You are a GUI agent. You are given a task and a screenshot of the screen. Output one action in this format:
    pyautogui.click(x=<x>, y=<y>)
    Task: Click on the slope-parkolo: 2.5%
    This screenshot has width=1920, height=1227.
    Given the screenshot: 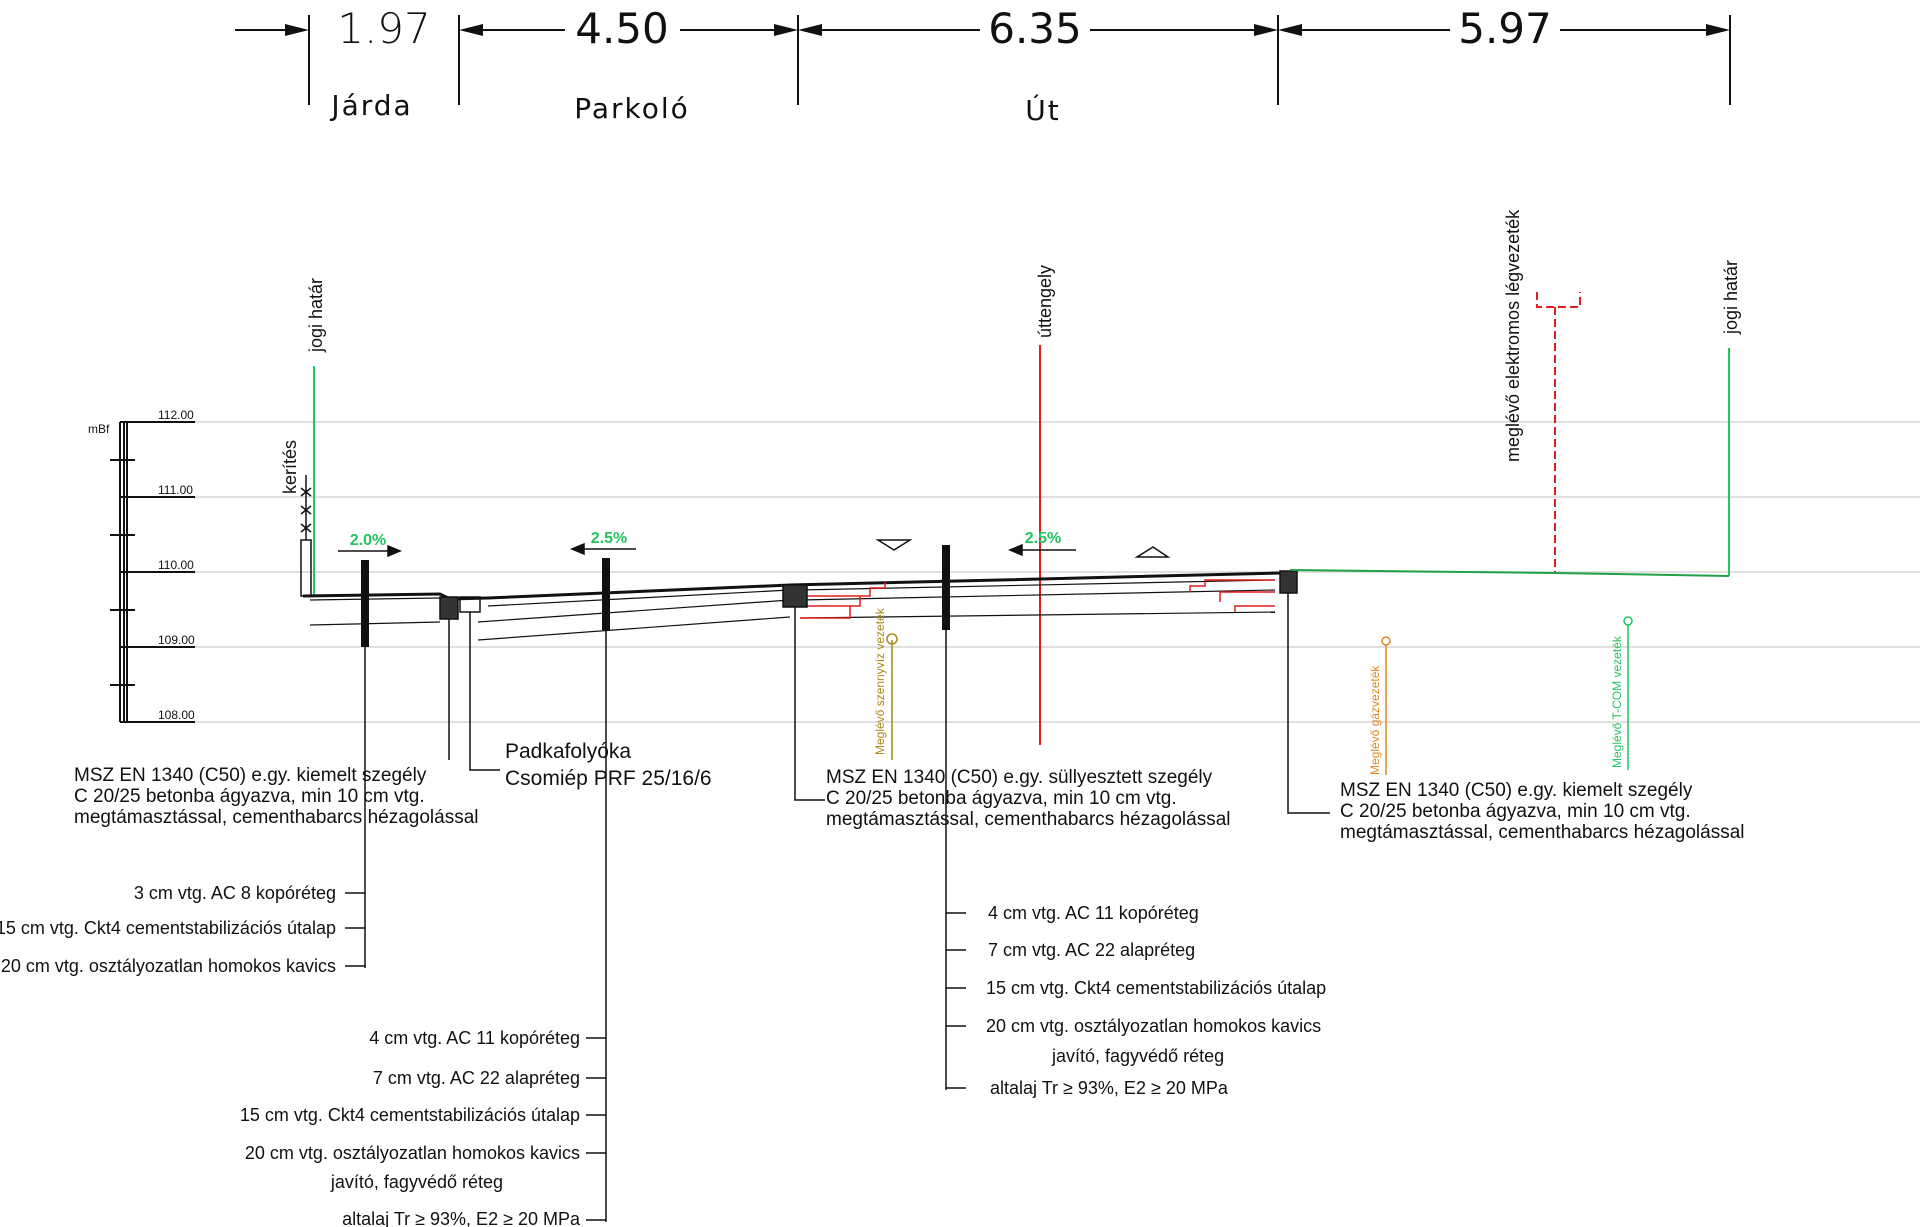 What is the action you would take?
    pyautogui.click(x=609, y=538)
    